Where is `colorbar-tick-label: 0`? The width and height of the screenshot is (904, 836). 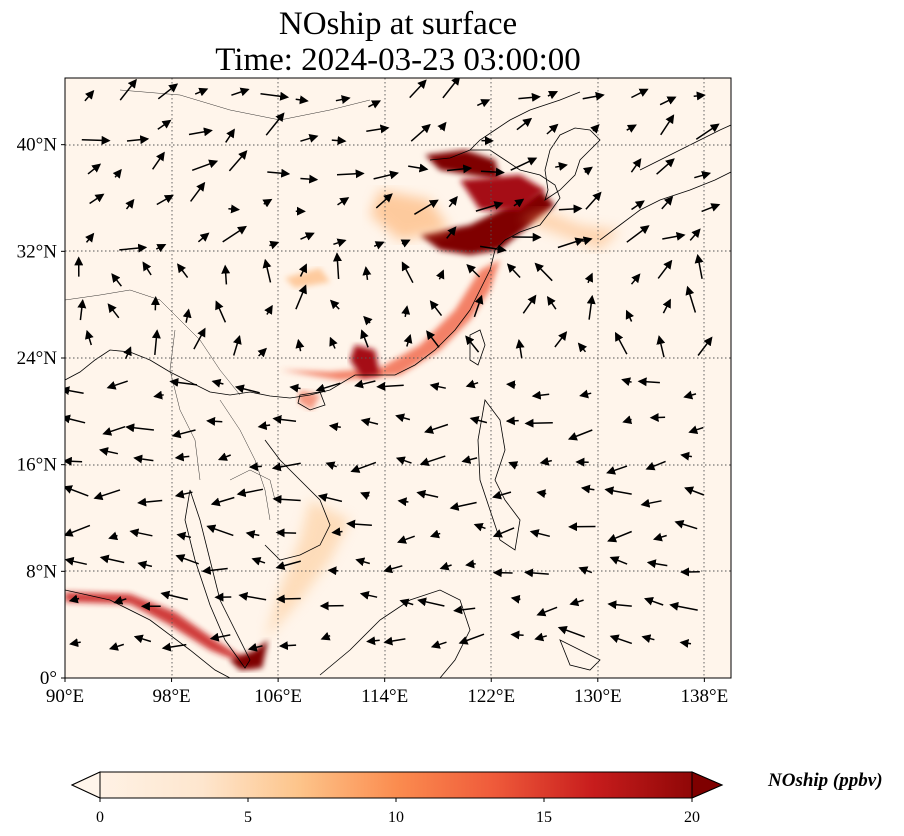 colorbar-tick-label: 0 is located at coordinates (100, 817).